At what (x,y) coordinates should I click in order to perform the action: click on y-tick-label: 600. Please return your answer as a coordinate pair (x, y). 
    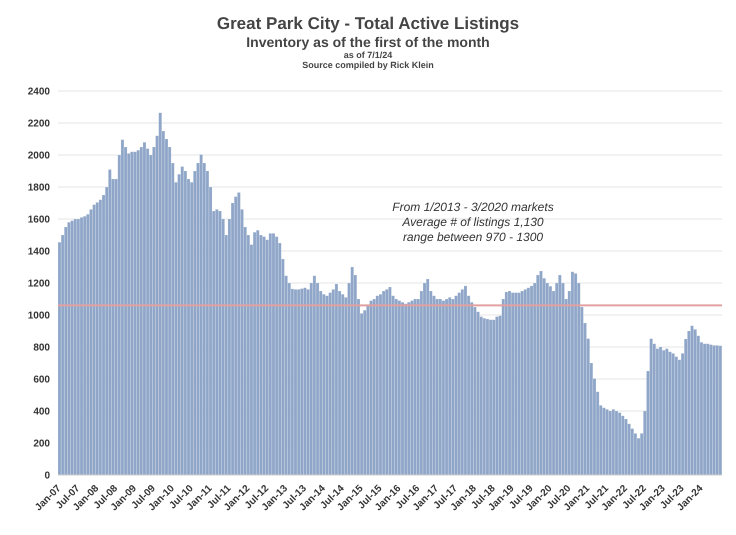
    Looking at the image, I should click on (41, 380).